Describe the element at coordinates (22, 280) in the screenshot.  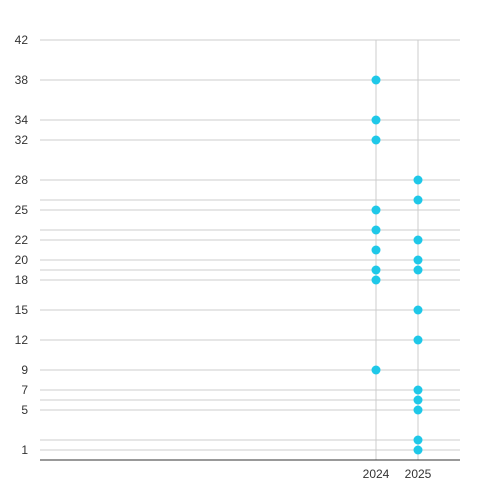
I see `y-tick-label-18: 18` at that location.